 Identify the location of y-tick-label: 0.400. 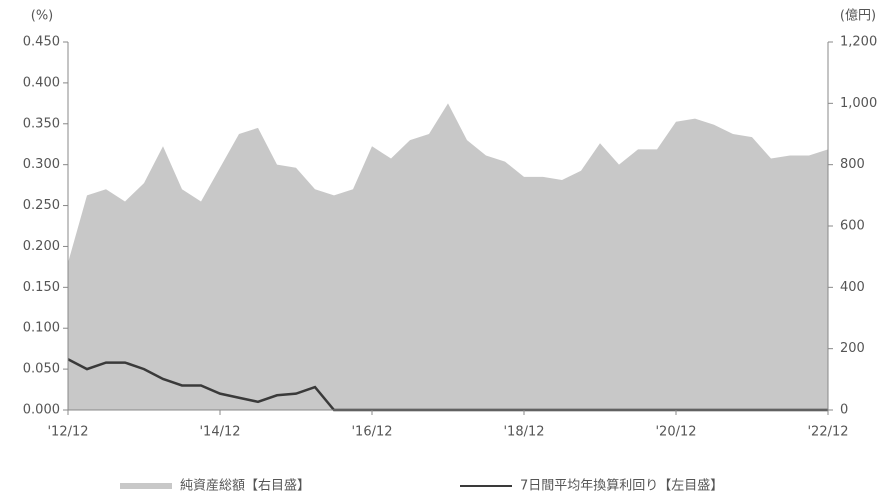
(41, 82).